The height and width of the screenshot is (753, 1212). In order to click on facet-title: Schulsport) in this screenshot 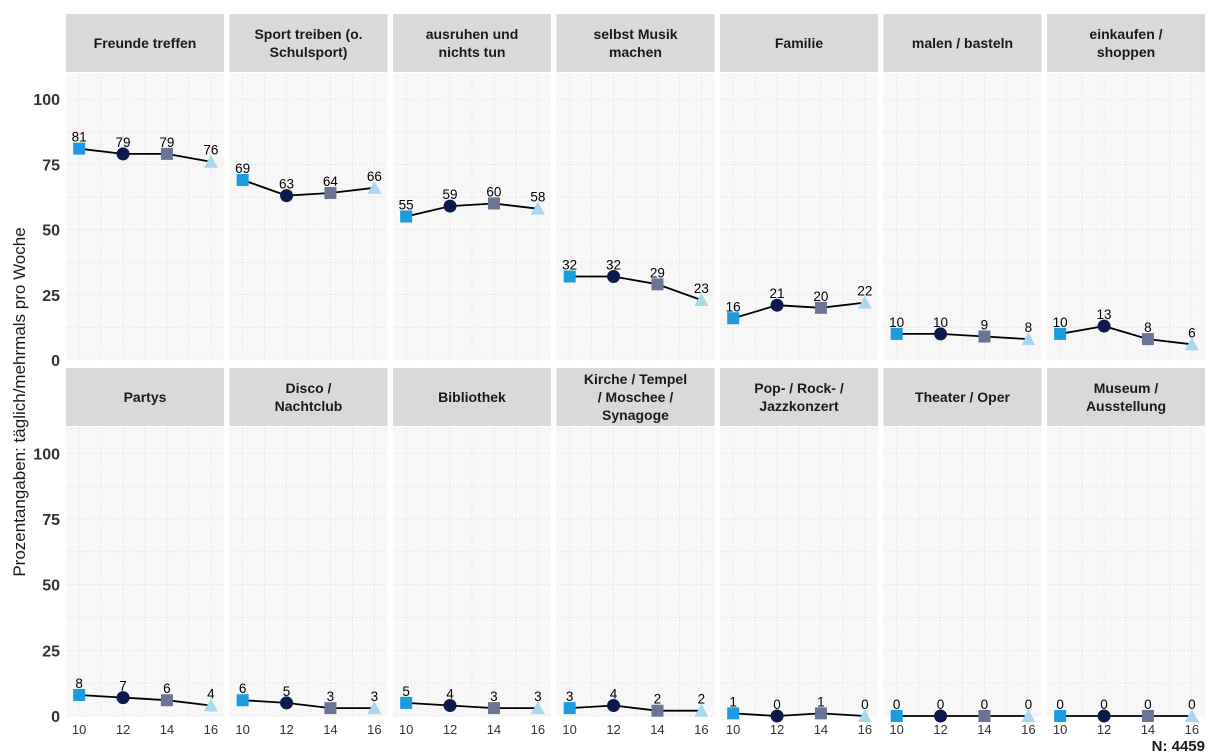, I will do `click(309, 52)`.